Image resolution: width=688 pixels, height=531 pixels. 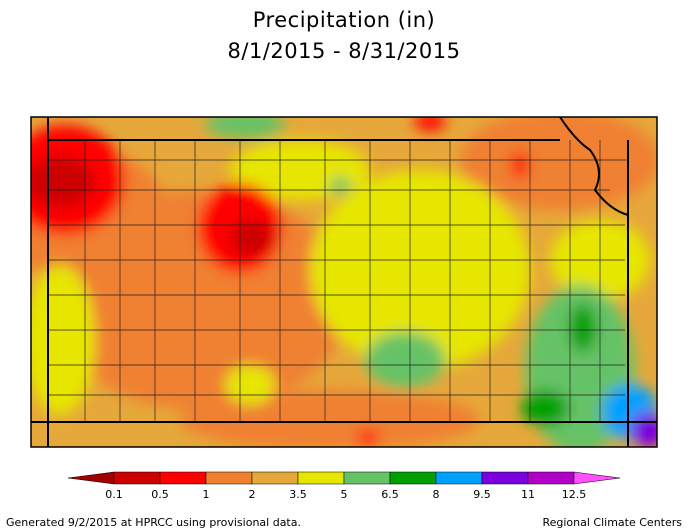 What do you see at coordinates (344, 20) in the screenshot?
I see `title: Precipitation (in)` at bounding box center [344, 20].